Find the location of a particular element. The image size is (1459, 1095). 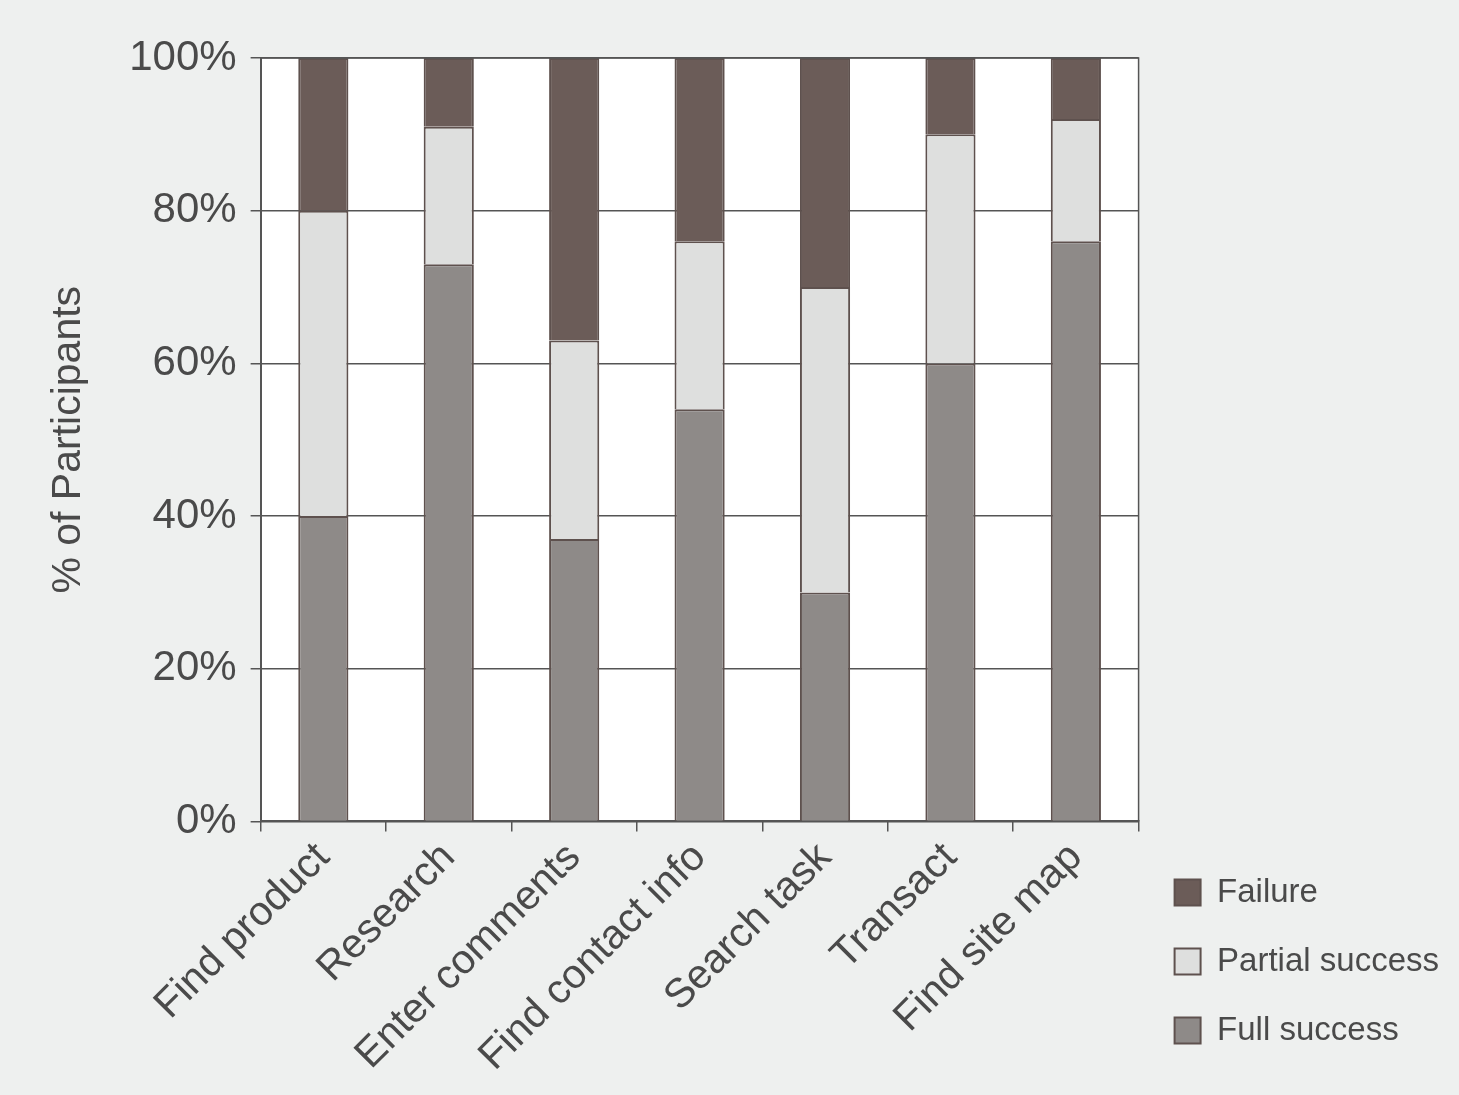

legend-label: Failure is located at coordinates (1267, 890).